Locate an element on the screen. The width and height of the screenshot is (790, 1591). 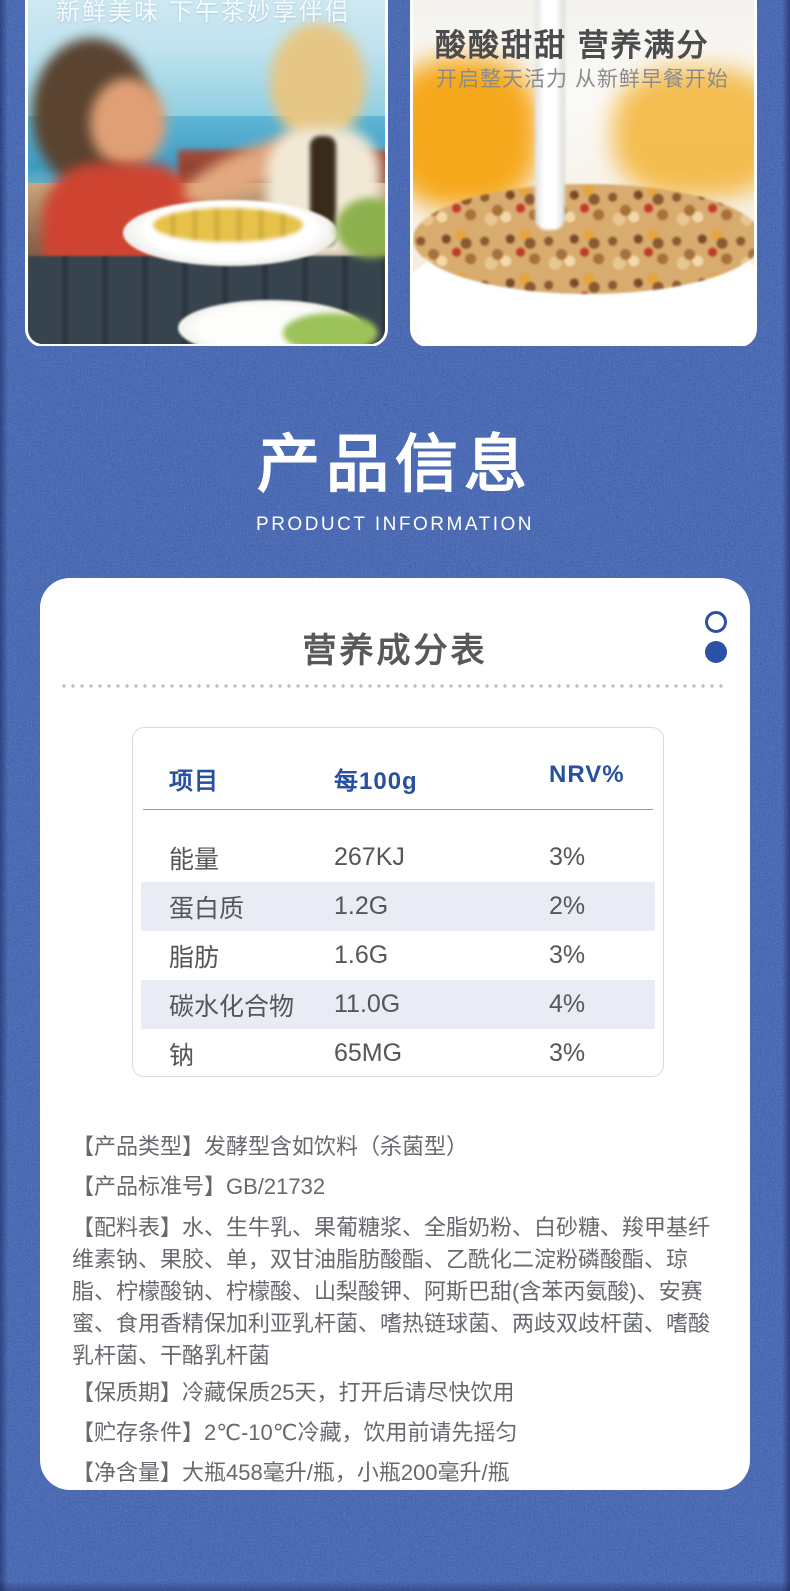
detail-item: 【产品类型】发酵型含如饮料（杀菌型） is located at coordinates (399, 1147).